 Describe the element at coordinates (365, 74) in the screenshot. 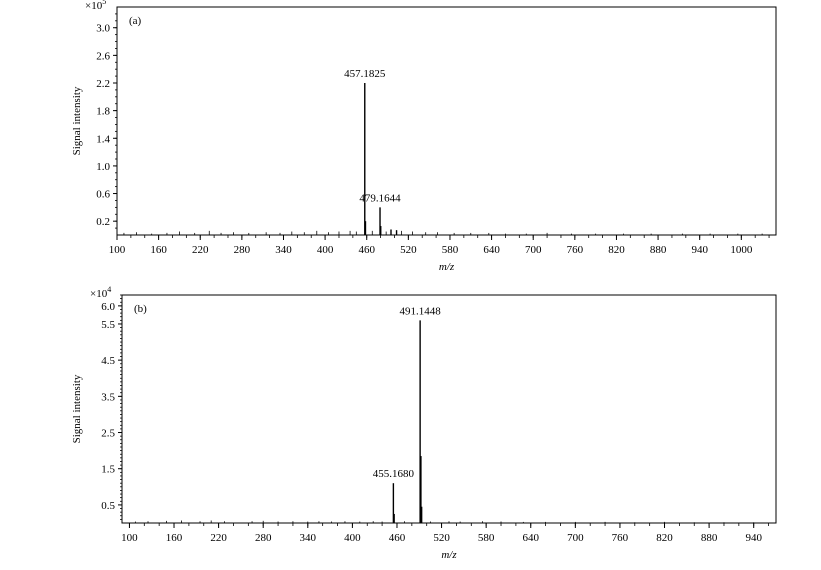

I see `peak-label: 457.1825` at that location.